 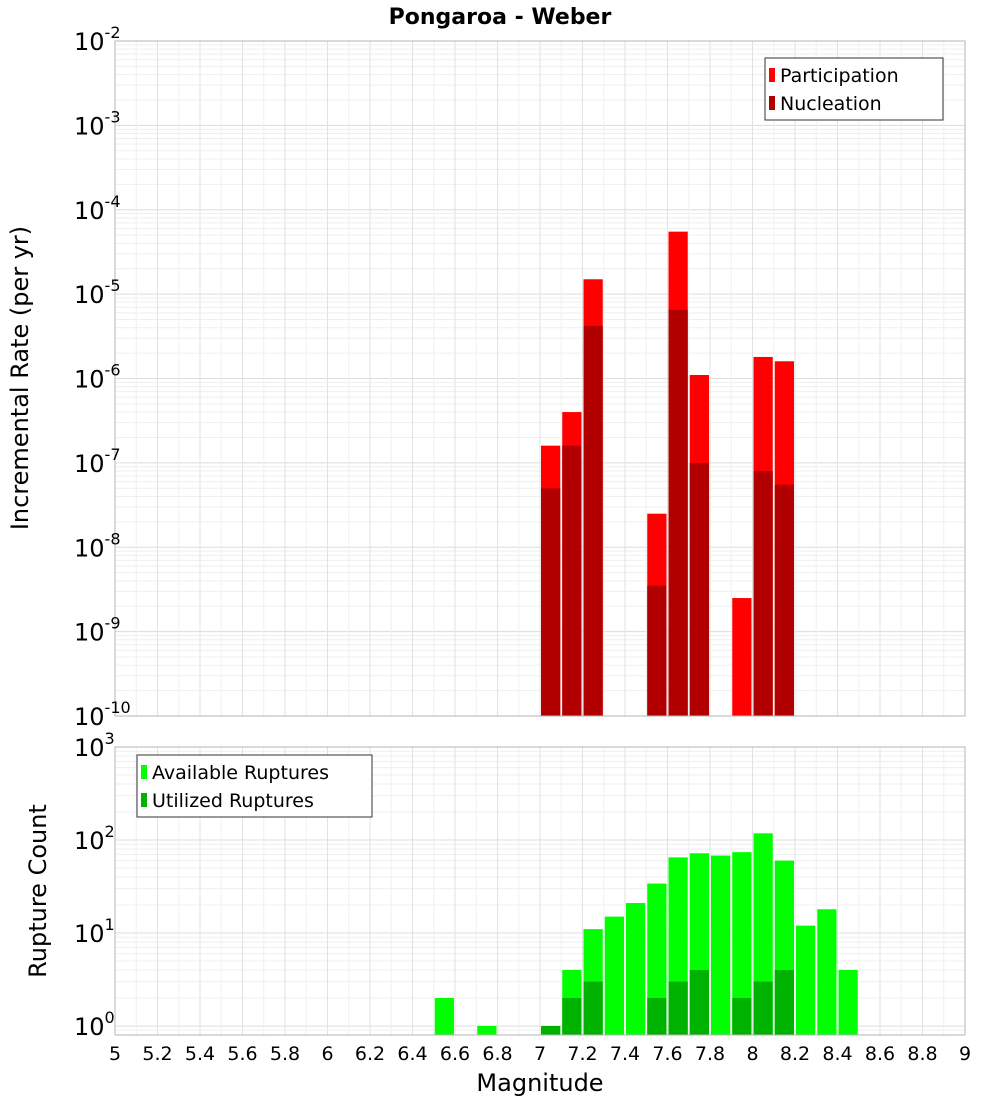 I want to click on rate-legend-box, so click(x=854, y=89).